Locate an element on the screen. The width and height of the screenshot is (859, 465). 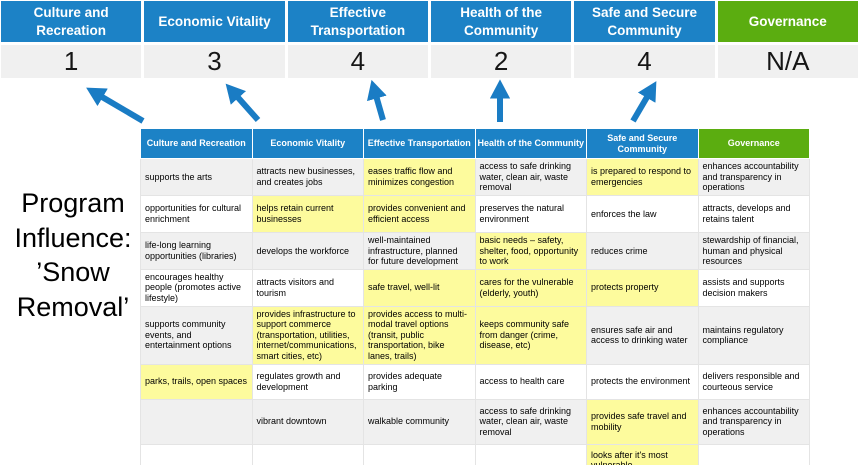
summary-score-governance: N/A is located at coordinates (787, 61).